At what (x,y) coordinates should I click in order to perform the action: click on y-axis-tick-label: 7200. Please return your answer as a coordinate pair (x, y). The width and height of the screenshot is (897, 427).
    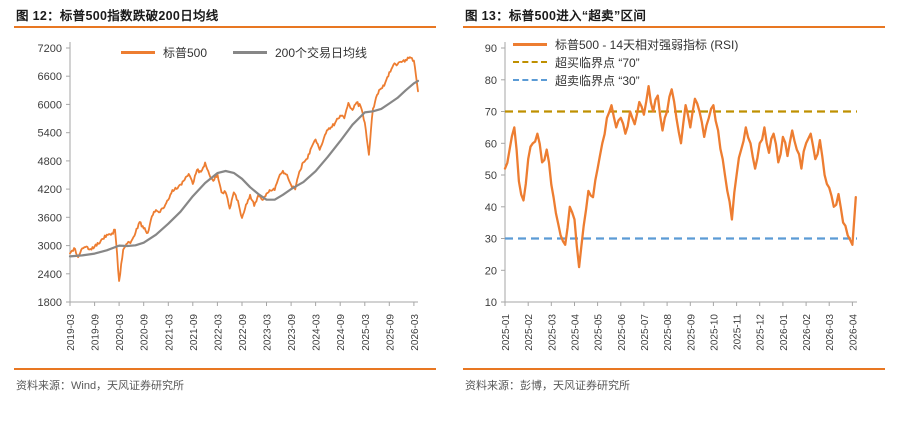
    Looking at the image, I should click on (50, 49).